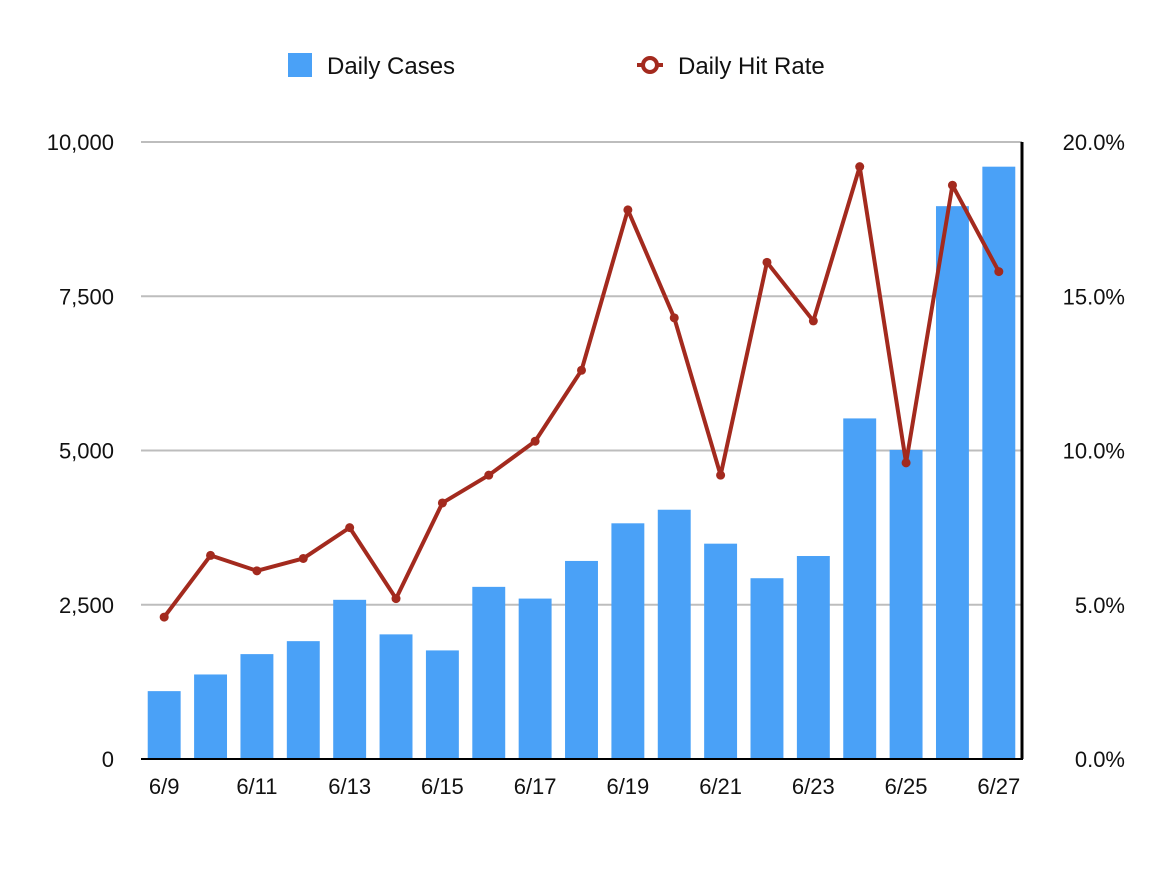  I want to click on legend: Daily Cases Daily Hit Rate, so click(556, 66).